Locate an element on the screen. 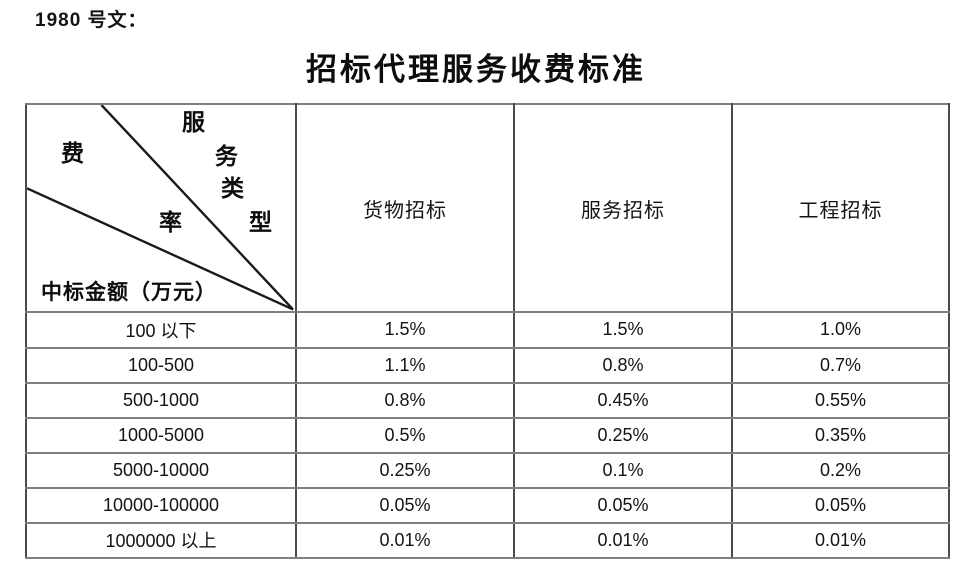 The width and height of the screenshot is (976, 581). rate-cell: 0.5% is located at coordinates (405, 435).